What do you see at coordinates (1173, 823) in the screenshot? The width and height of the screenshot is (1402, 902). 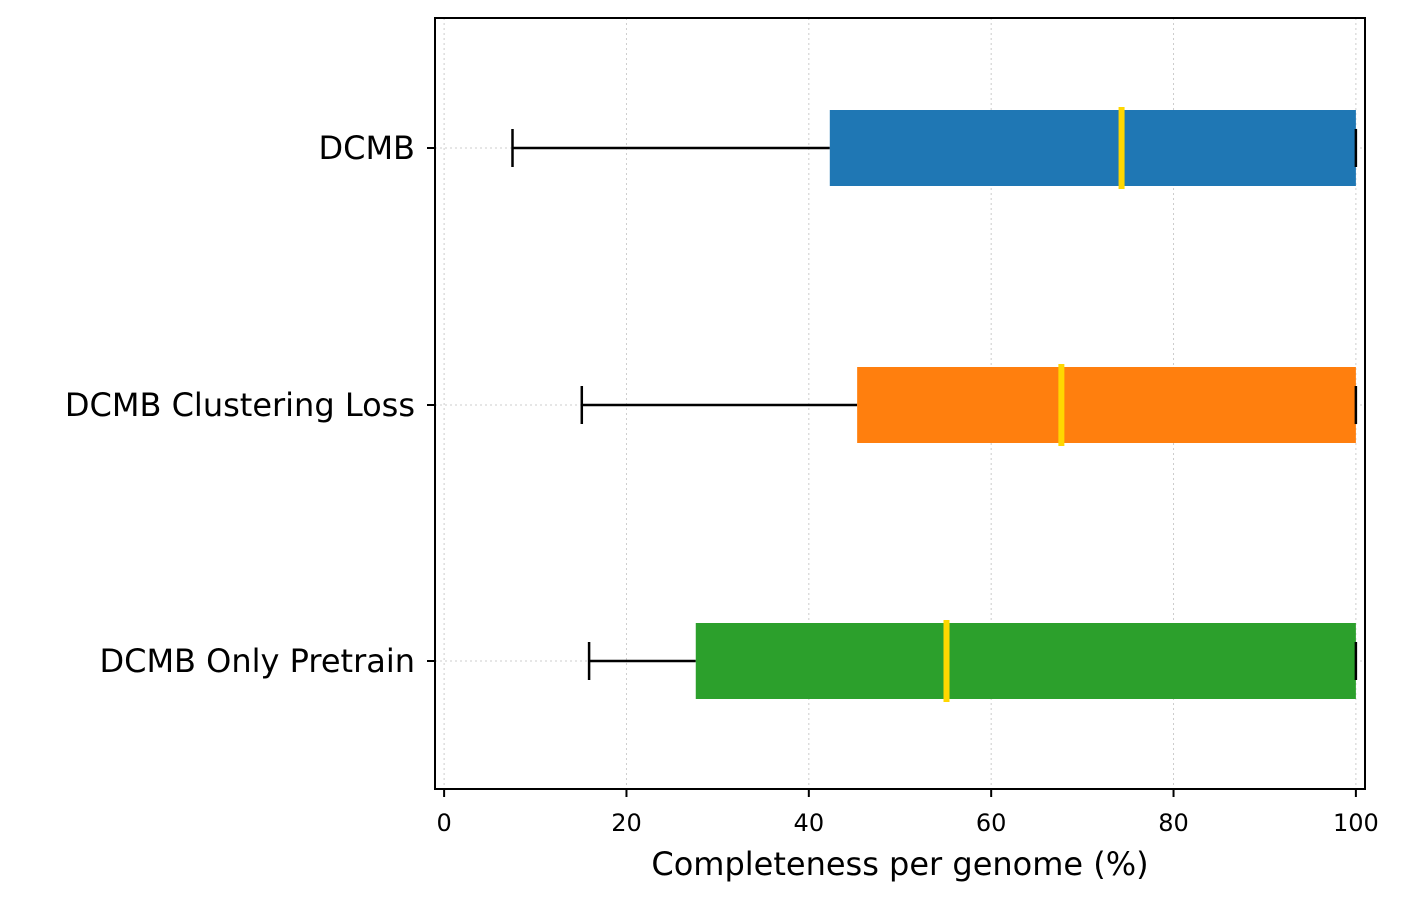 I see `x-tick-label: 80` at bounding box center [1173, 823].